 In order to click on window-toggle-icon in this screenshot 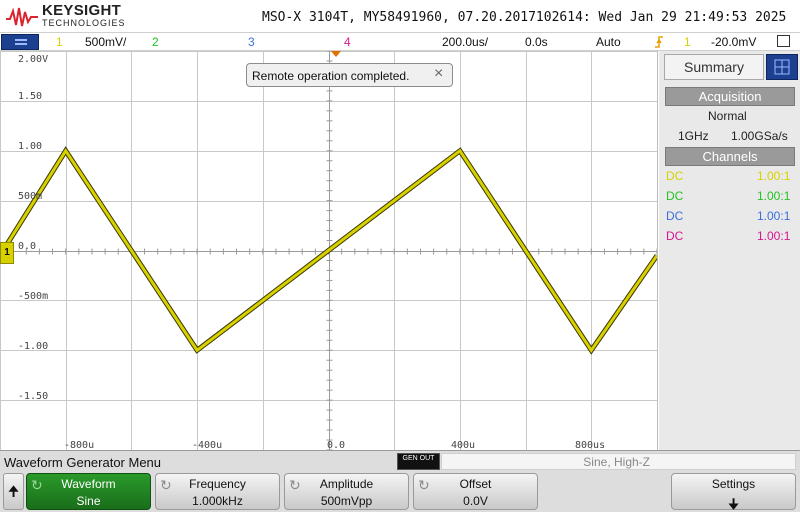, I will do `click(783, 41)`.